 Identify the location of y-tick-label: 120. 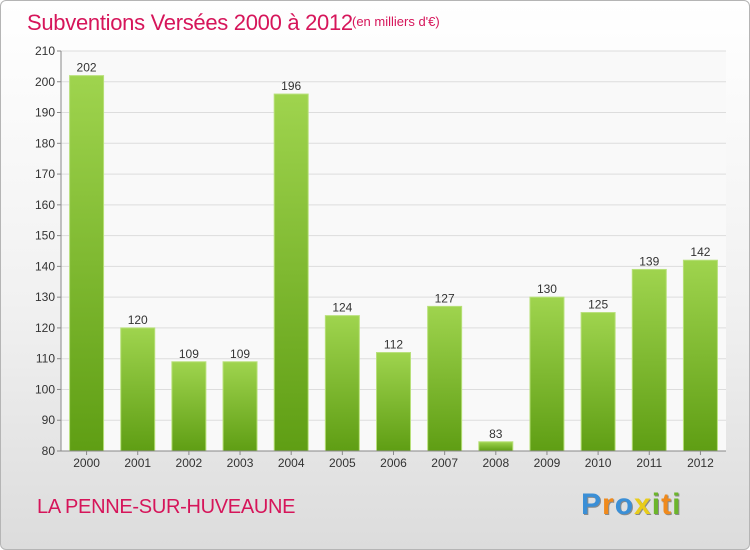
(45, 328).